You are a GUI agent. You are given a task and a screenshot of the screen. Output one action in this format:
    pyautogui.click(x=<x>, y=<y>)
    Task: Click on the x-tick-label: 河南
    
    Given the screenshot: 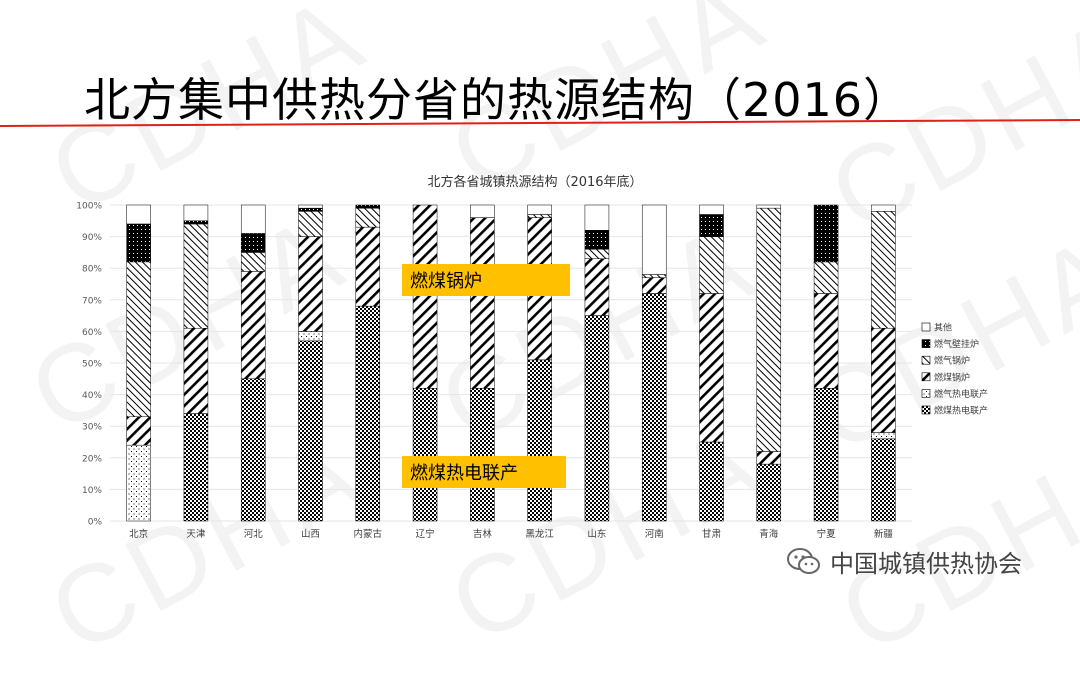 What is the action you would take?
    pyautogui.click(x=654, y=534)
    